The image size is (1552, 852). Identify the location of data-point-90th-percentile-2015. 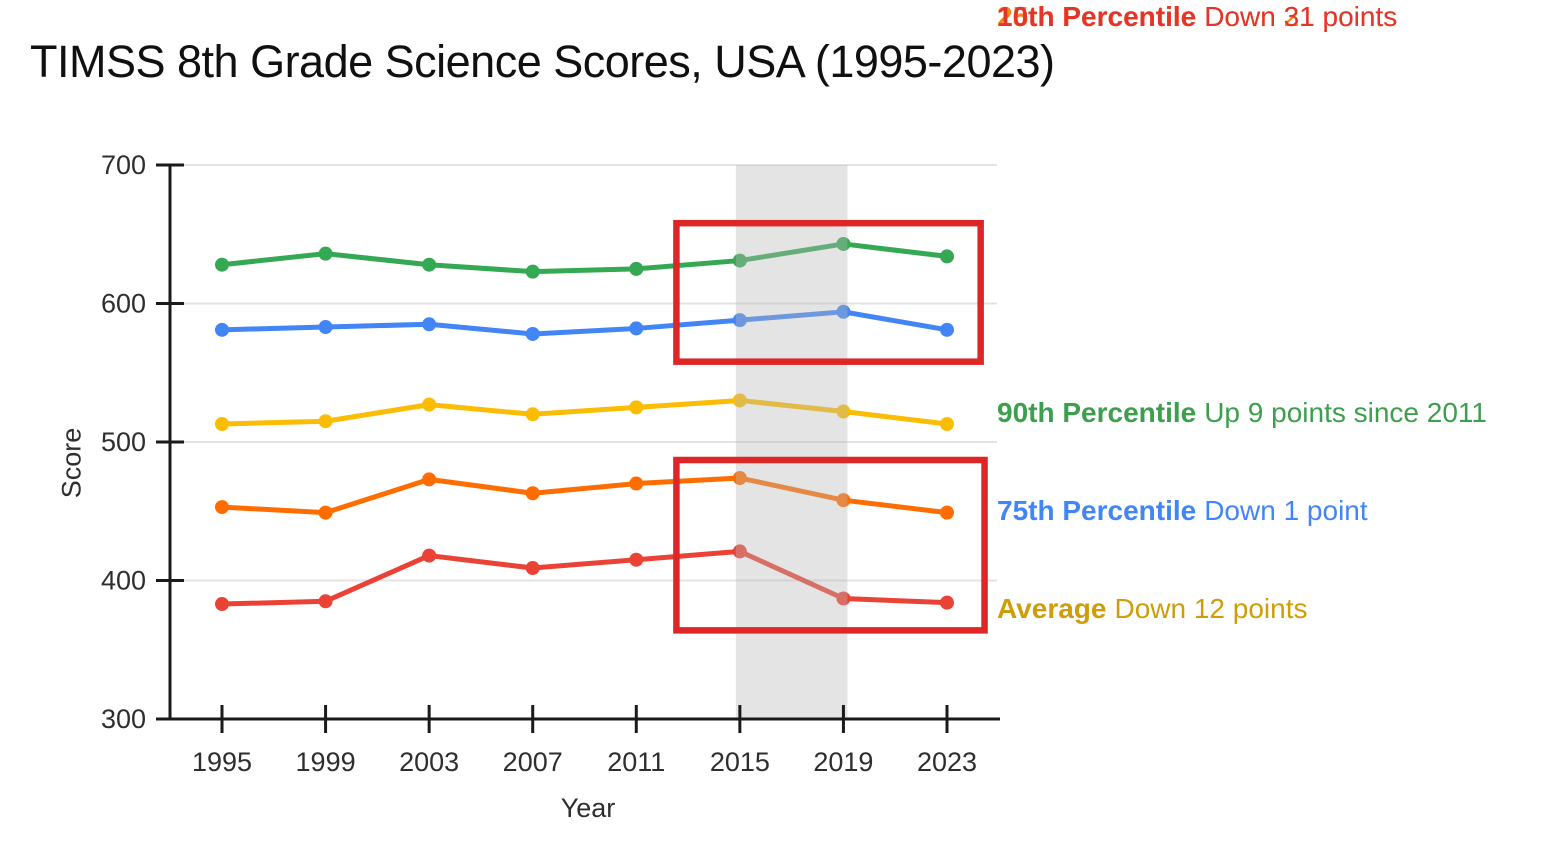
(739, 260).